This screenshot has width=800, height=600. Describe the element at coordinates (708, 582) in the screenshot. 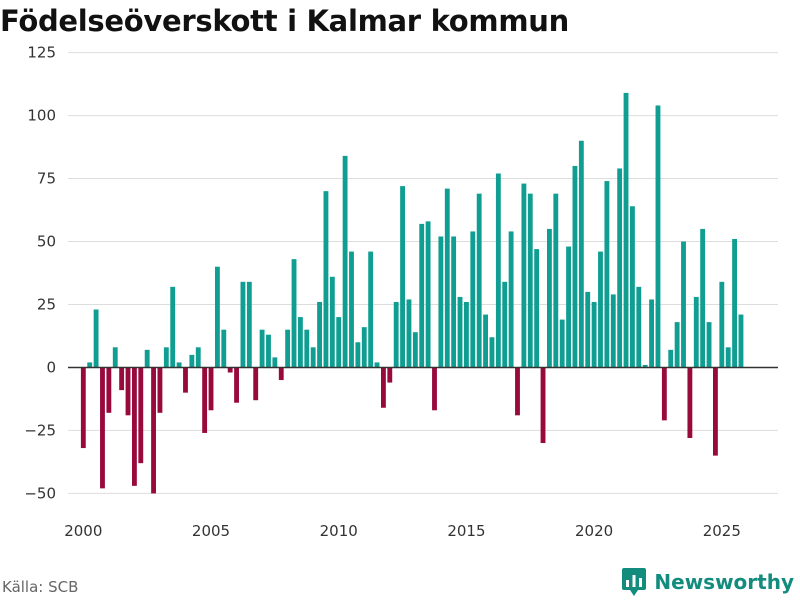

I see `brand-logo: Newsworthy` at that location.